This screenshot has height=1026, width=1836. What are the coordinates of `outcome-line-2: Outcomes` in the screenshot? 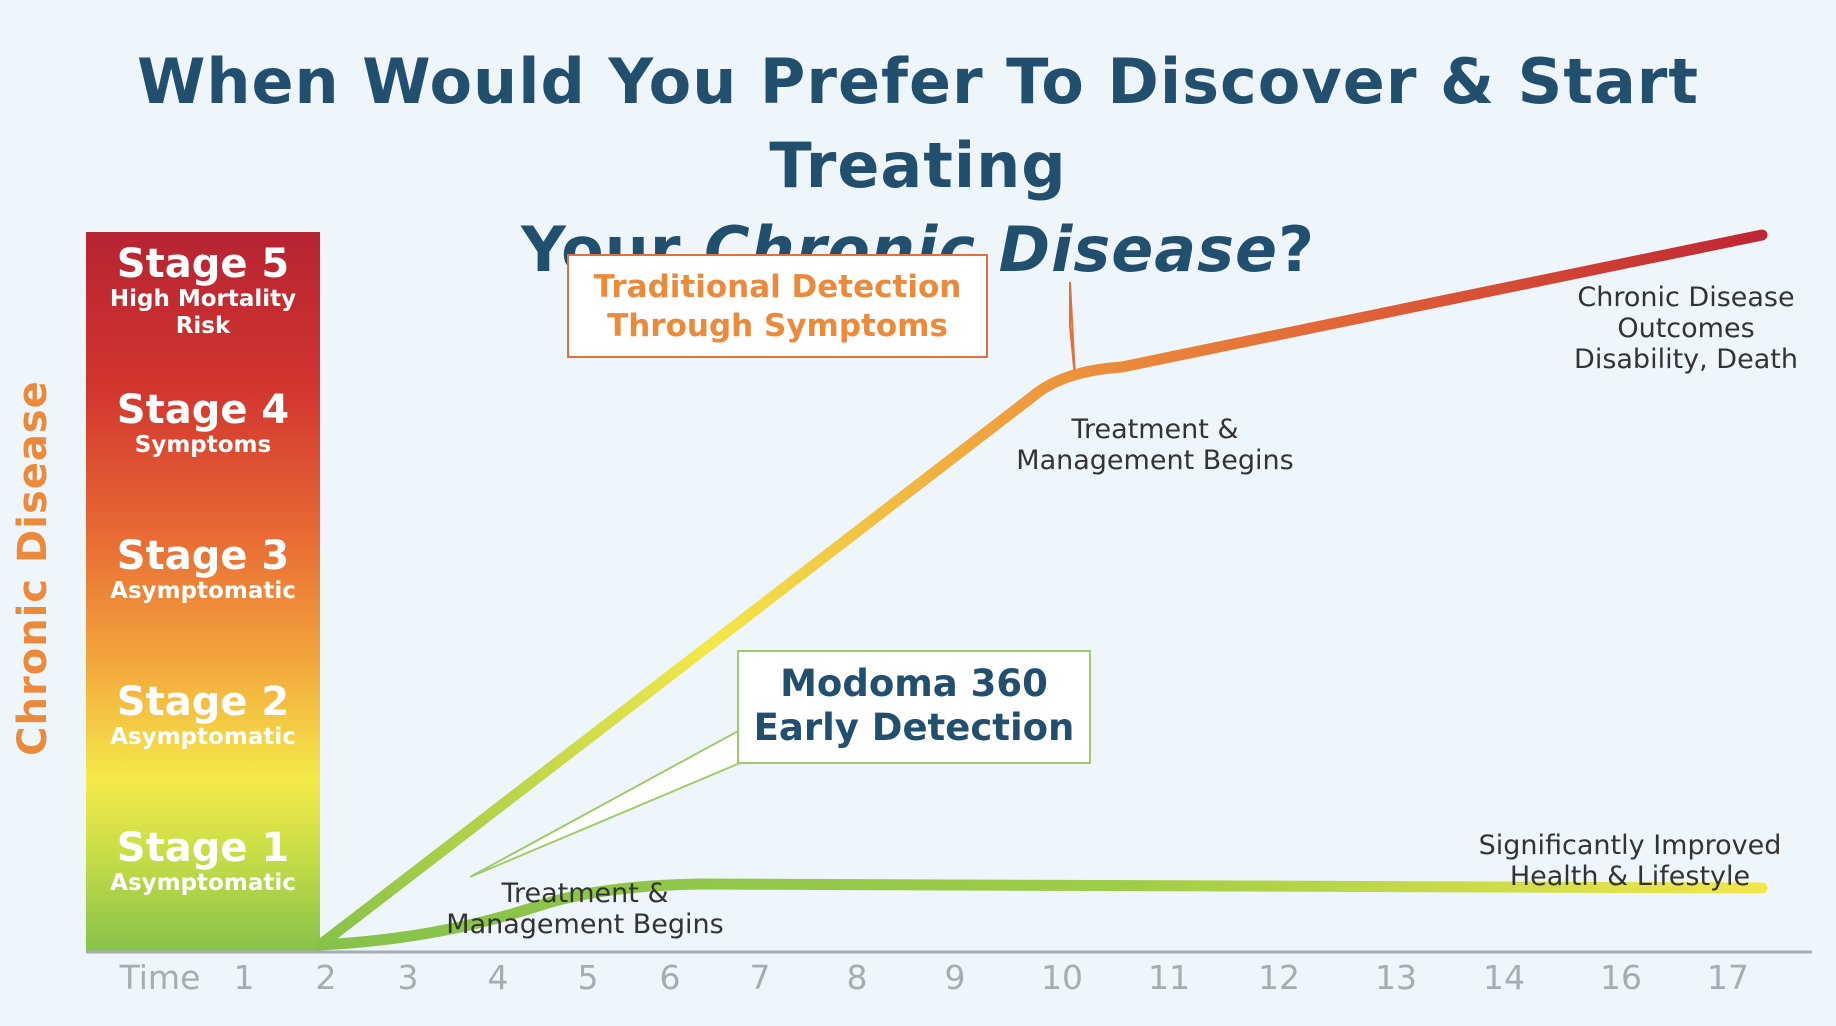 It's located at (1686, 328).